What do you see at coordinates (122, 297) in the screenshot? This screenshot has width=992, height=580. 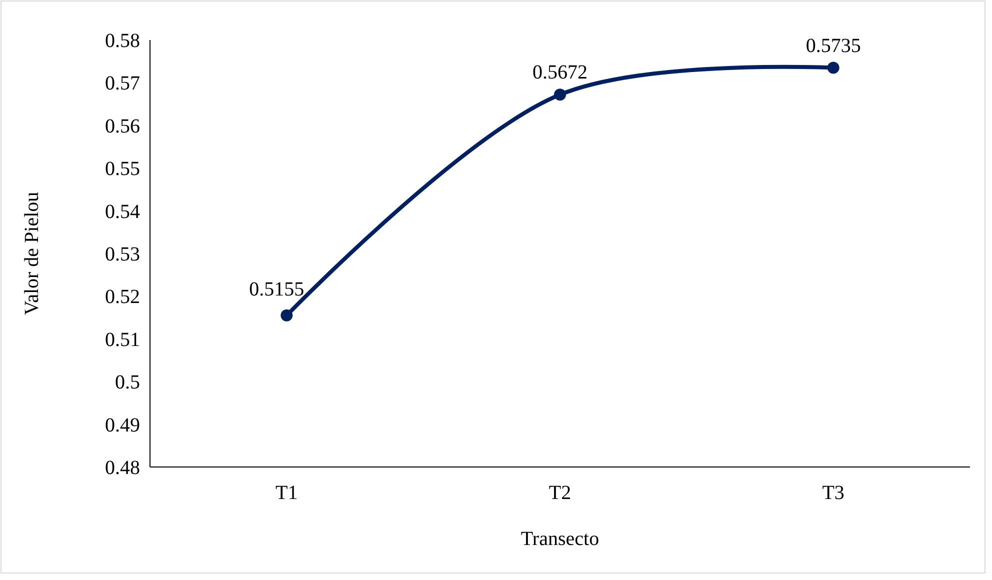 I see `y-tick-label: 0.52` at bounding box center [122, 297].